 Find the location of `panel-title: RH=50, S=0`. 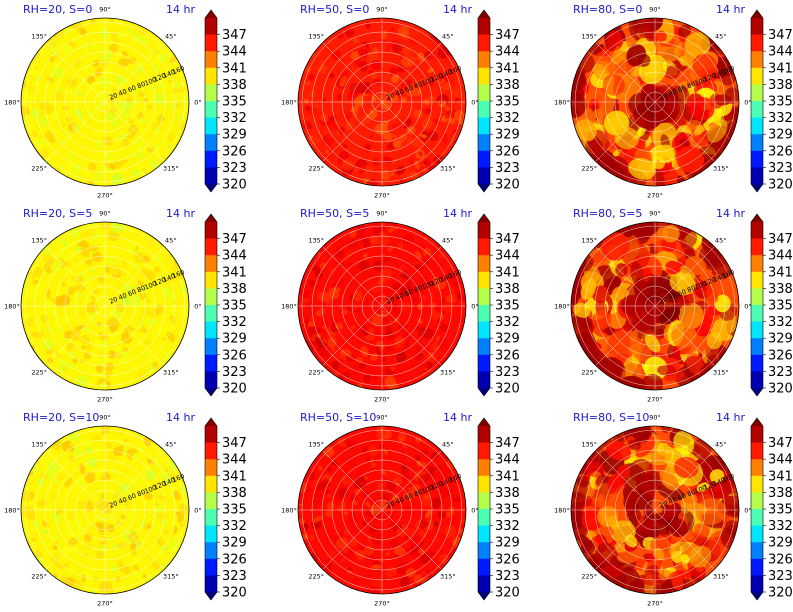

panel-title: RH=50, S=0 is located at coordinates (334, 9).